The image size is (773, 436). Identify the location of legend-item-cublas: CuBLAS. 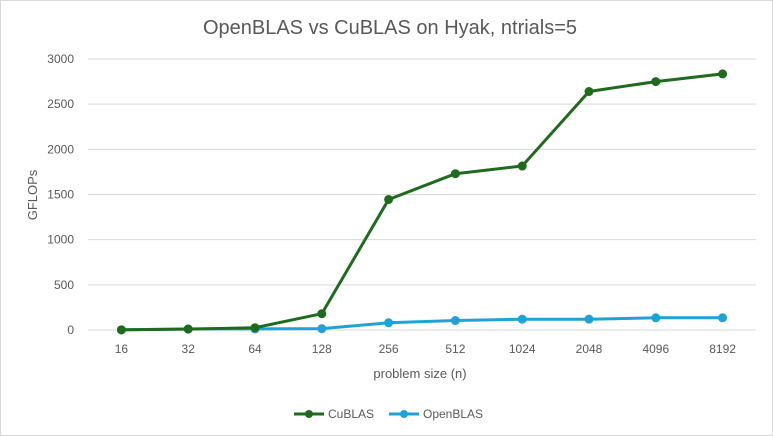
(334, 414).